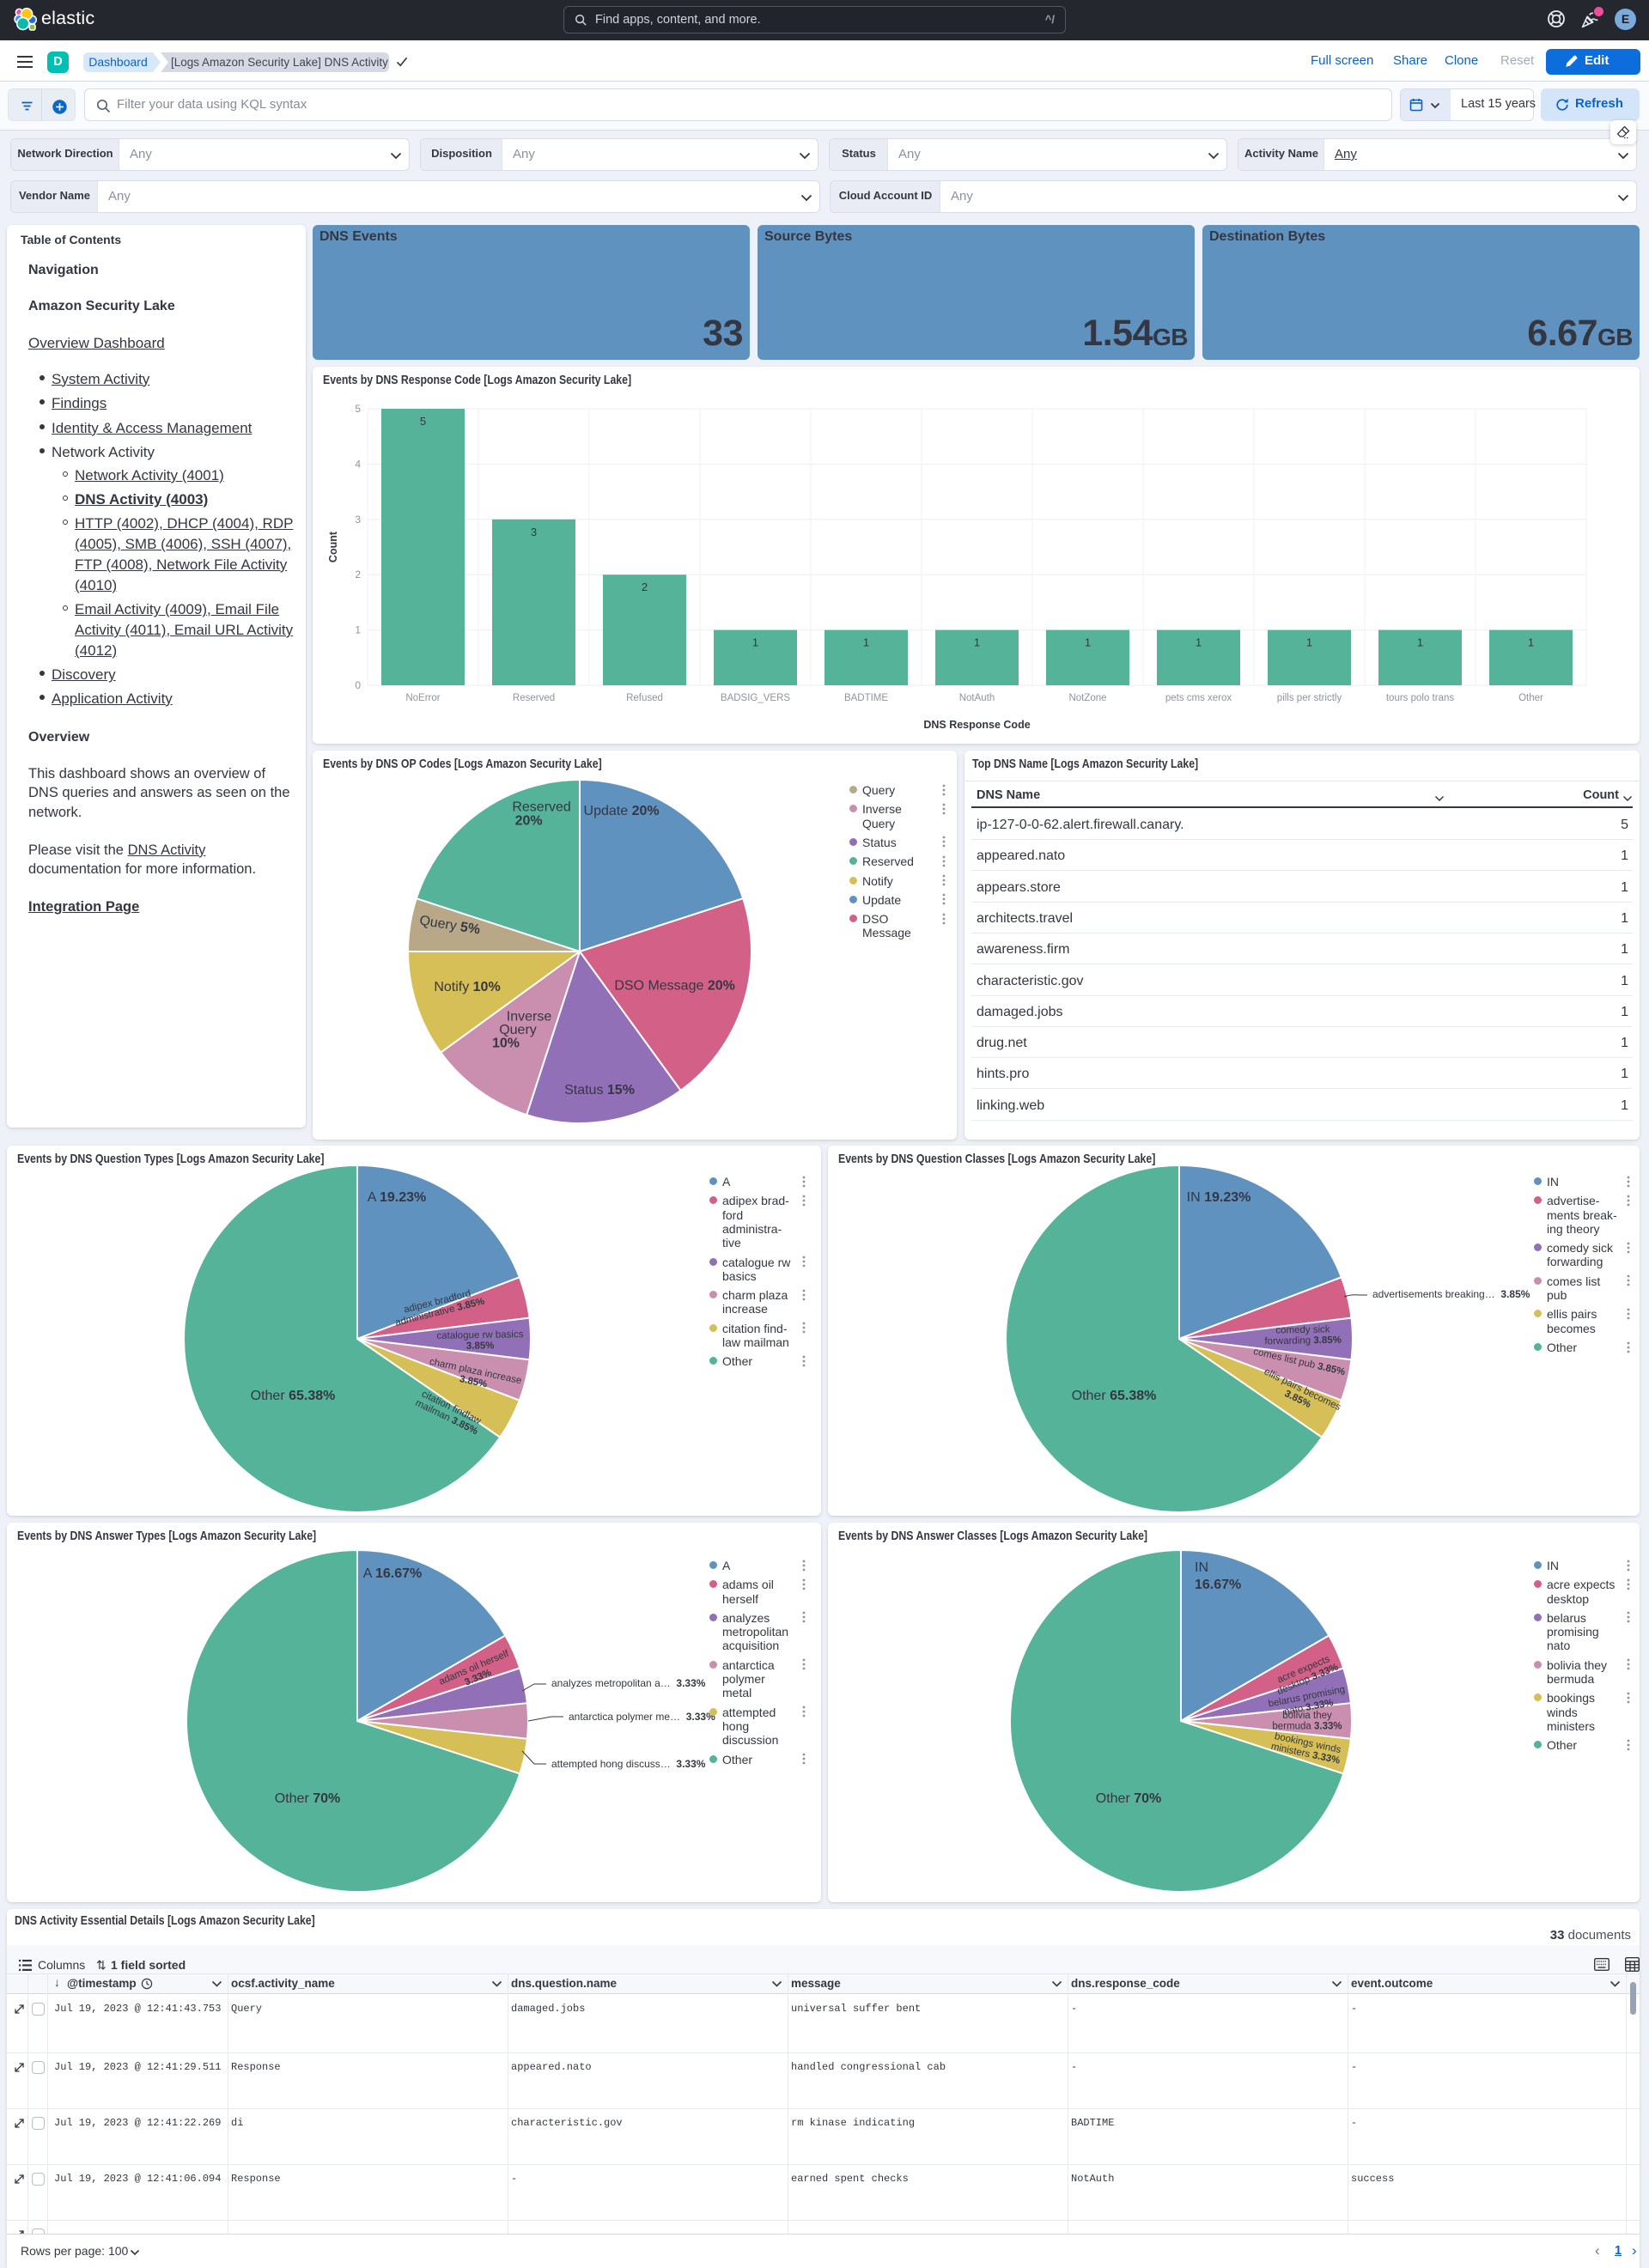  Describe the element at coordinates (645, 698) in the screenshot. I see `svg-text: Refused` at that location.